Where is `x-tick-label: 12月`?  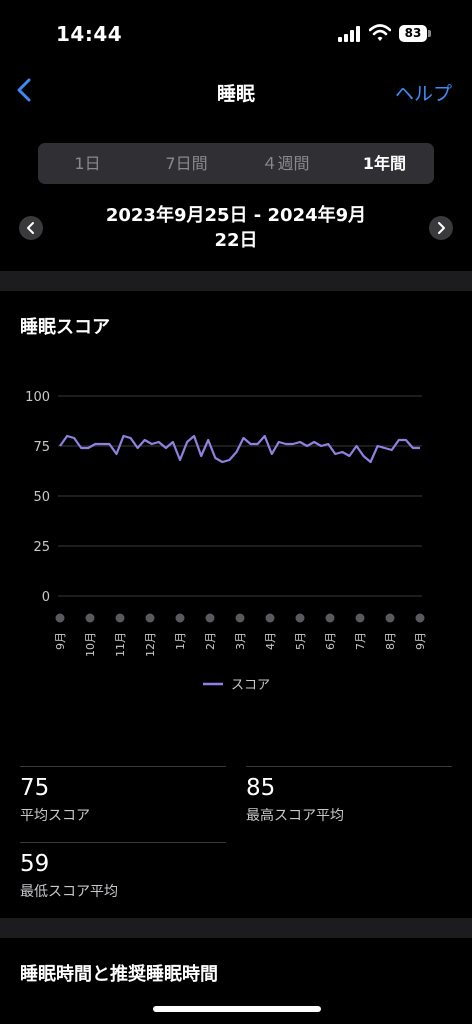 x-tick-label: 12月 is located at coordinates (150, 644).